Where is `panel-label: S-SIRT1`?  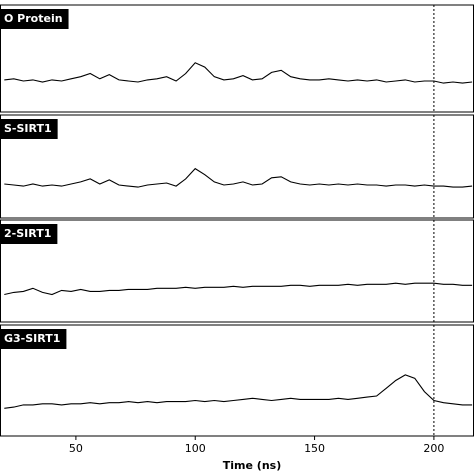
panel-label: S-SIRT1 is located at coordinates (28, 128).